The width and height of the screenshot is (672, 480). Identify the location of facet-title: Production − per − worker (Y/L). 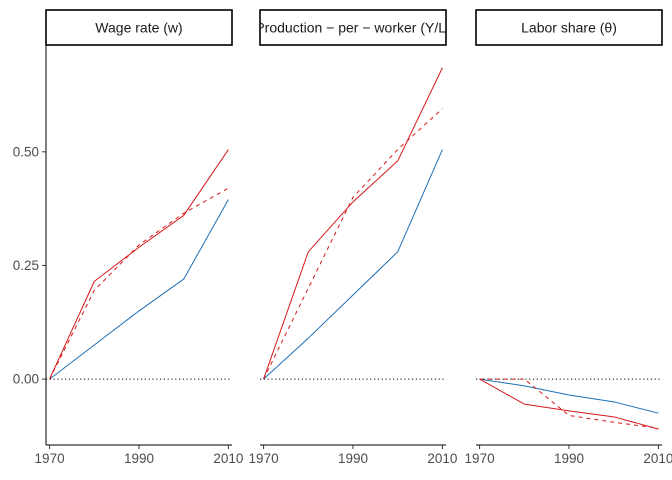
(352, 28).